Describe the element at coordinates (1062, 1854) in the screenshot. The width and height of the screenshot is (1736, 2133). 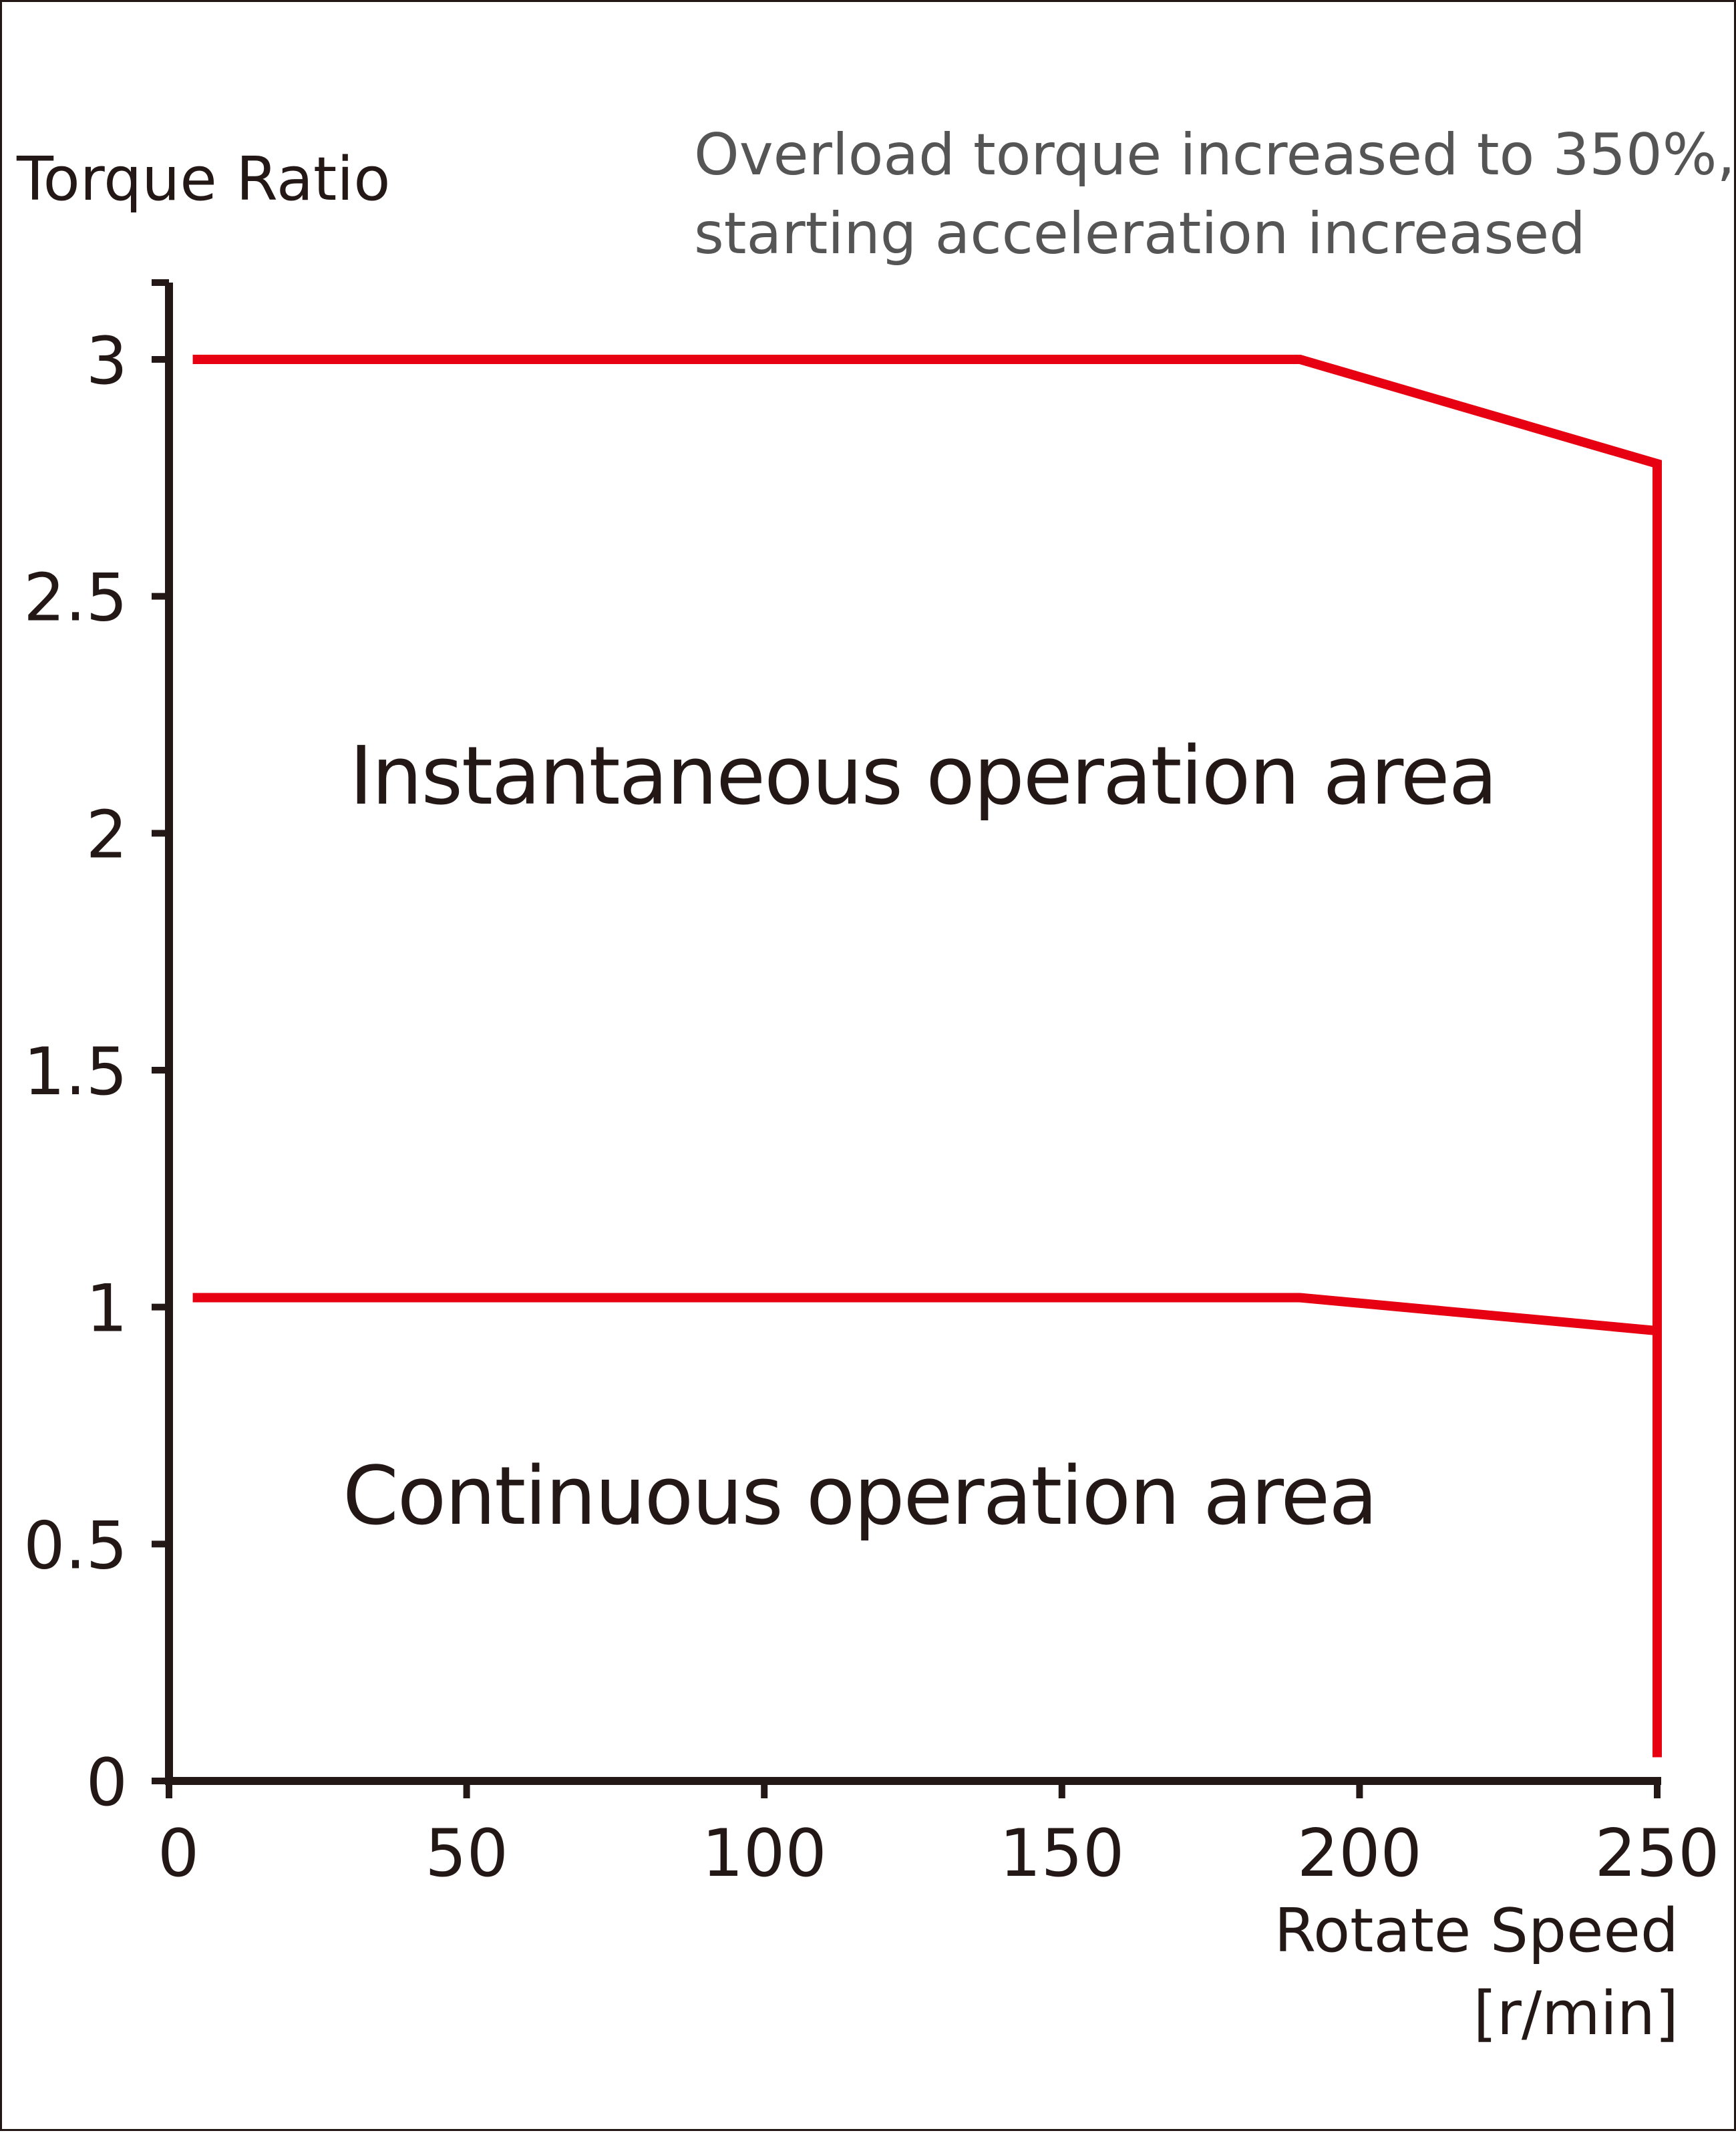
I see `x-tick-label: 150` at that location.